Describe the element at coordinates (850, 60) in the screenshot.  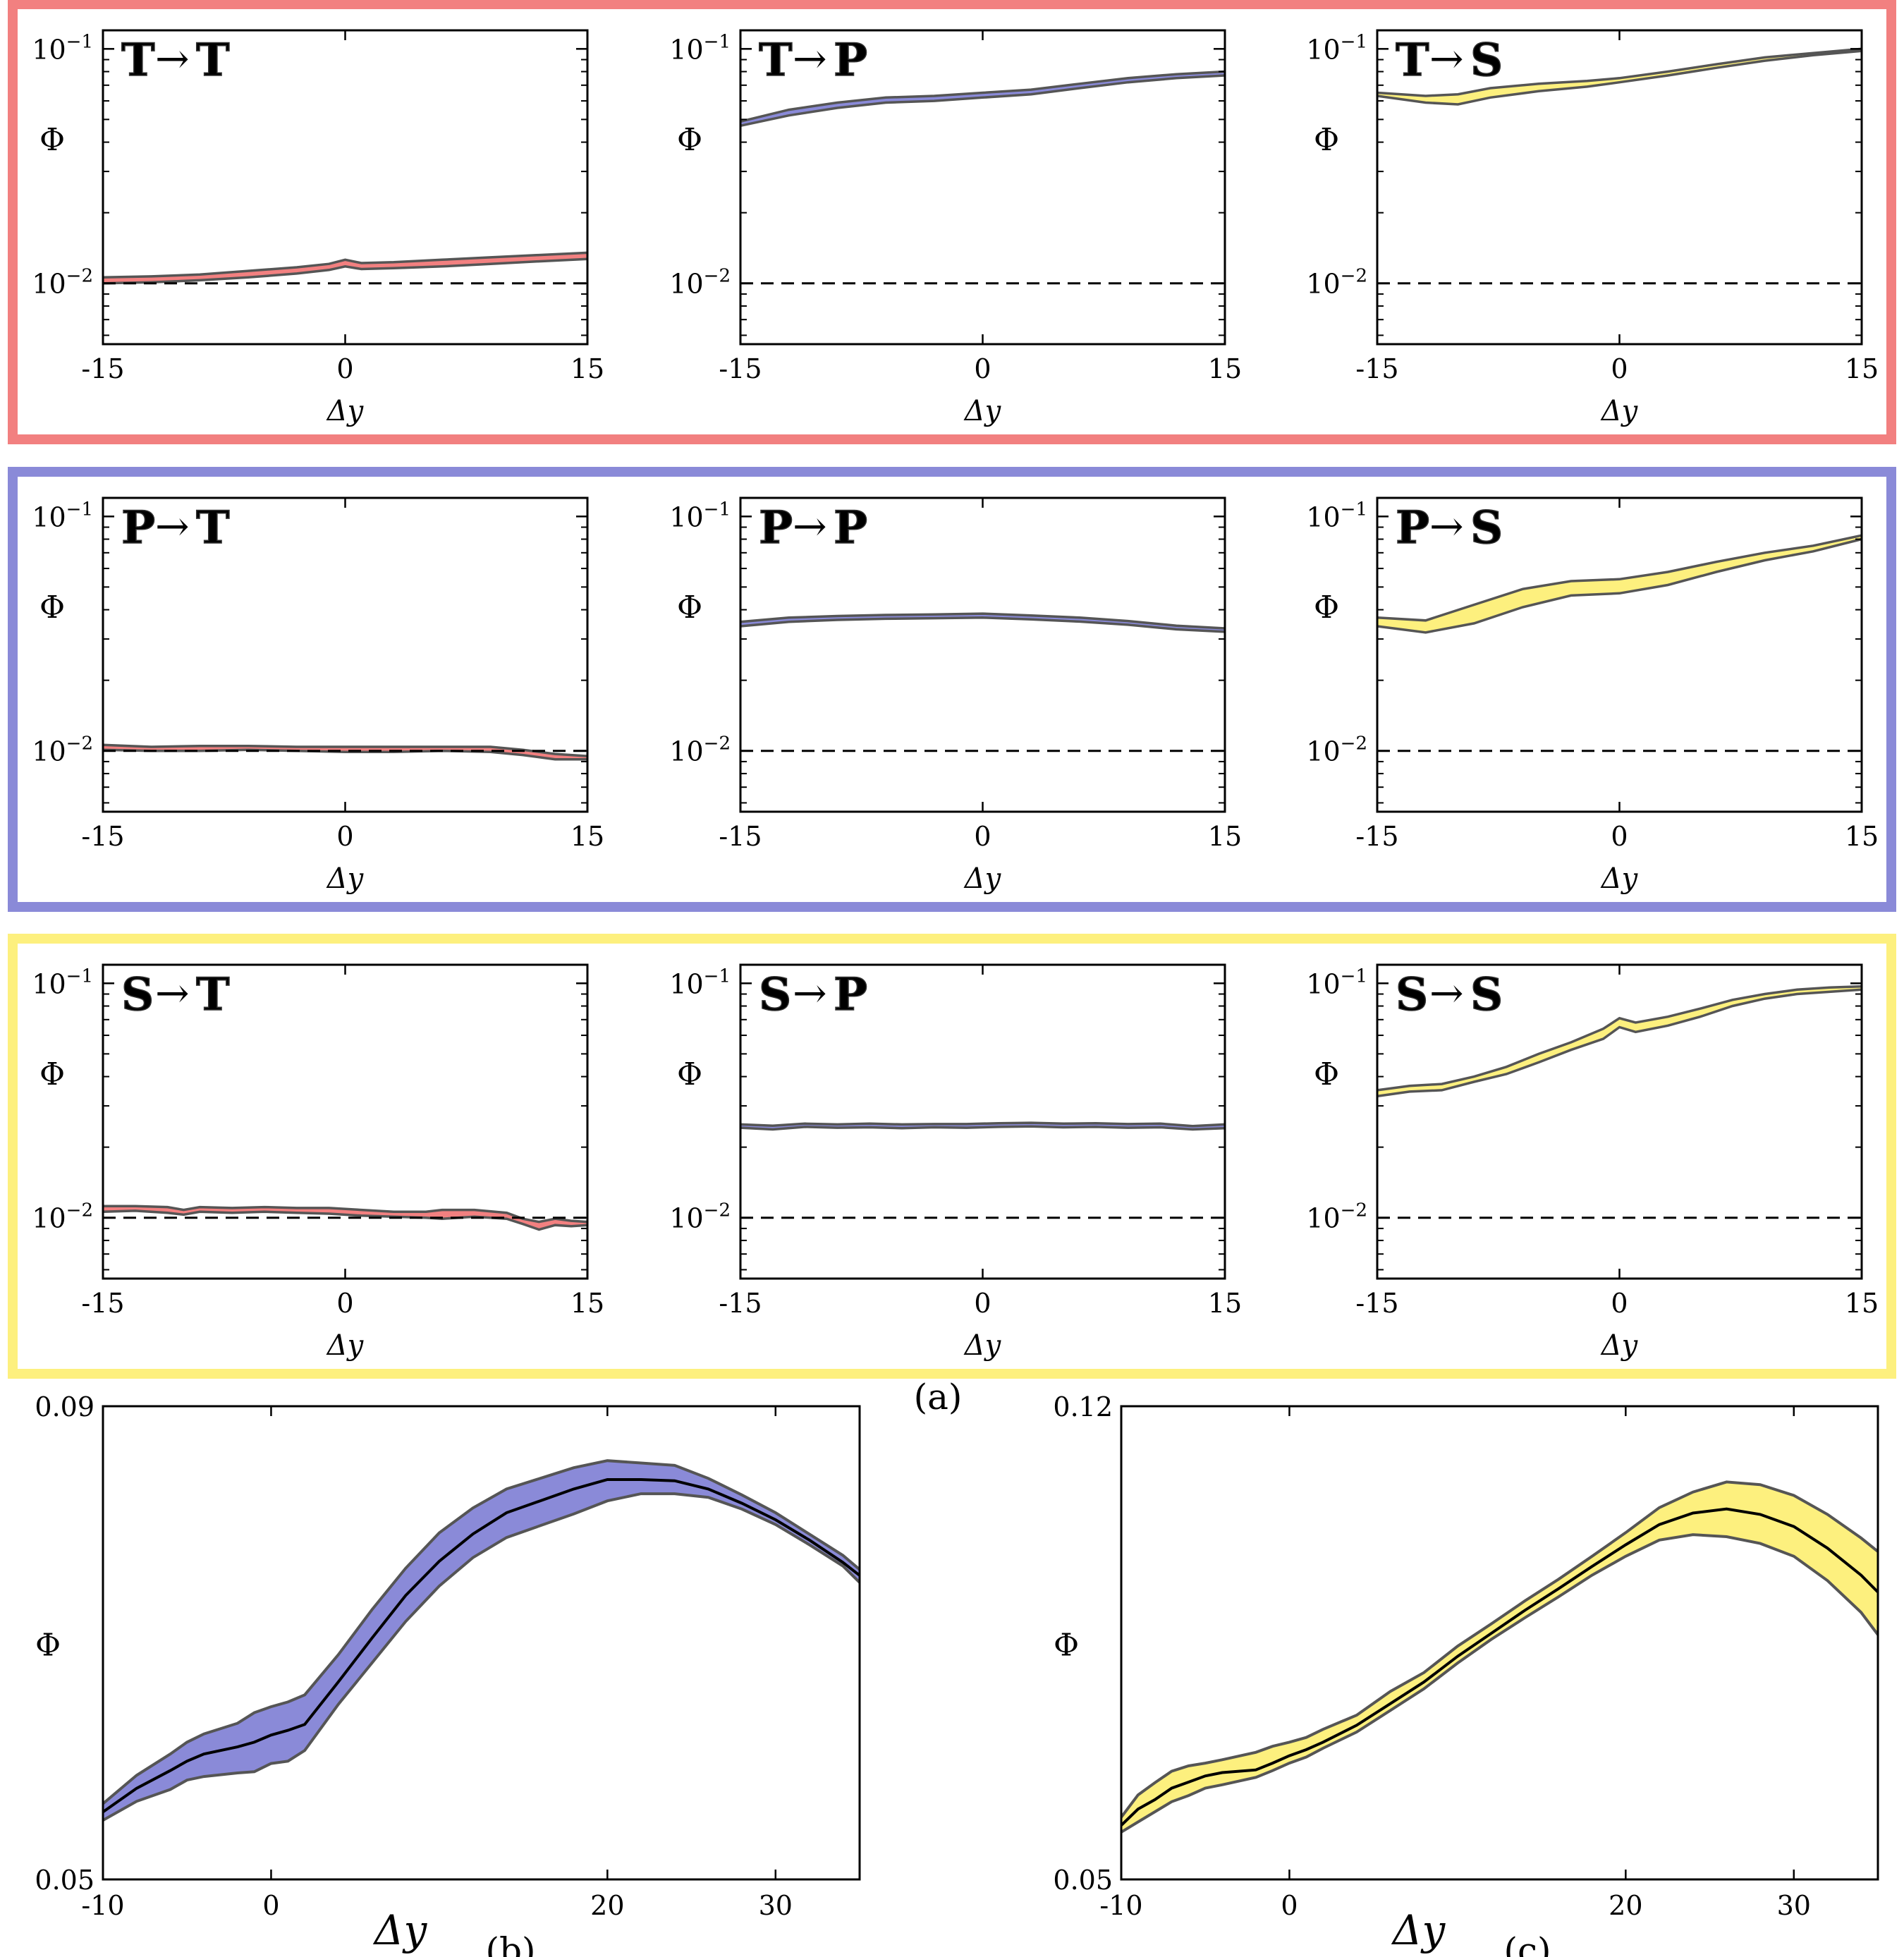
I see `title-to: P` at that location.